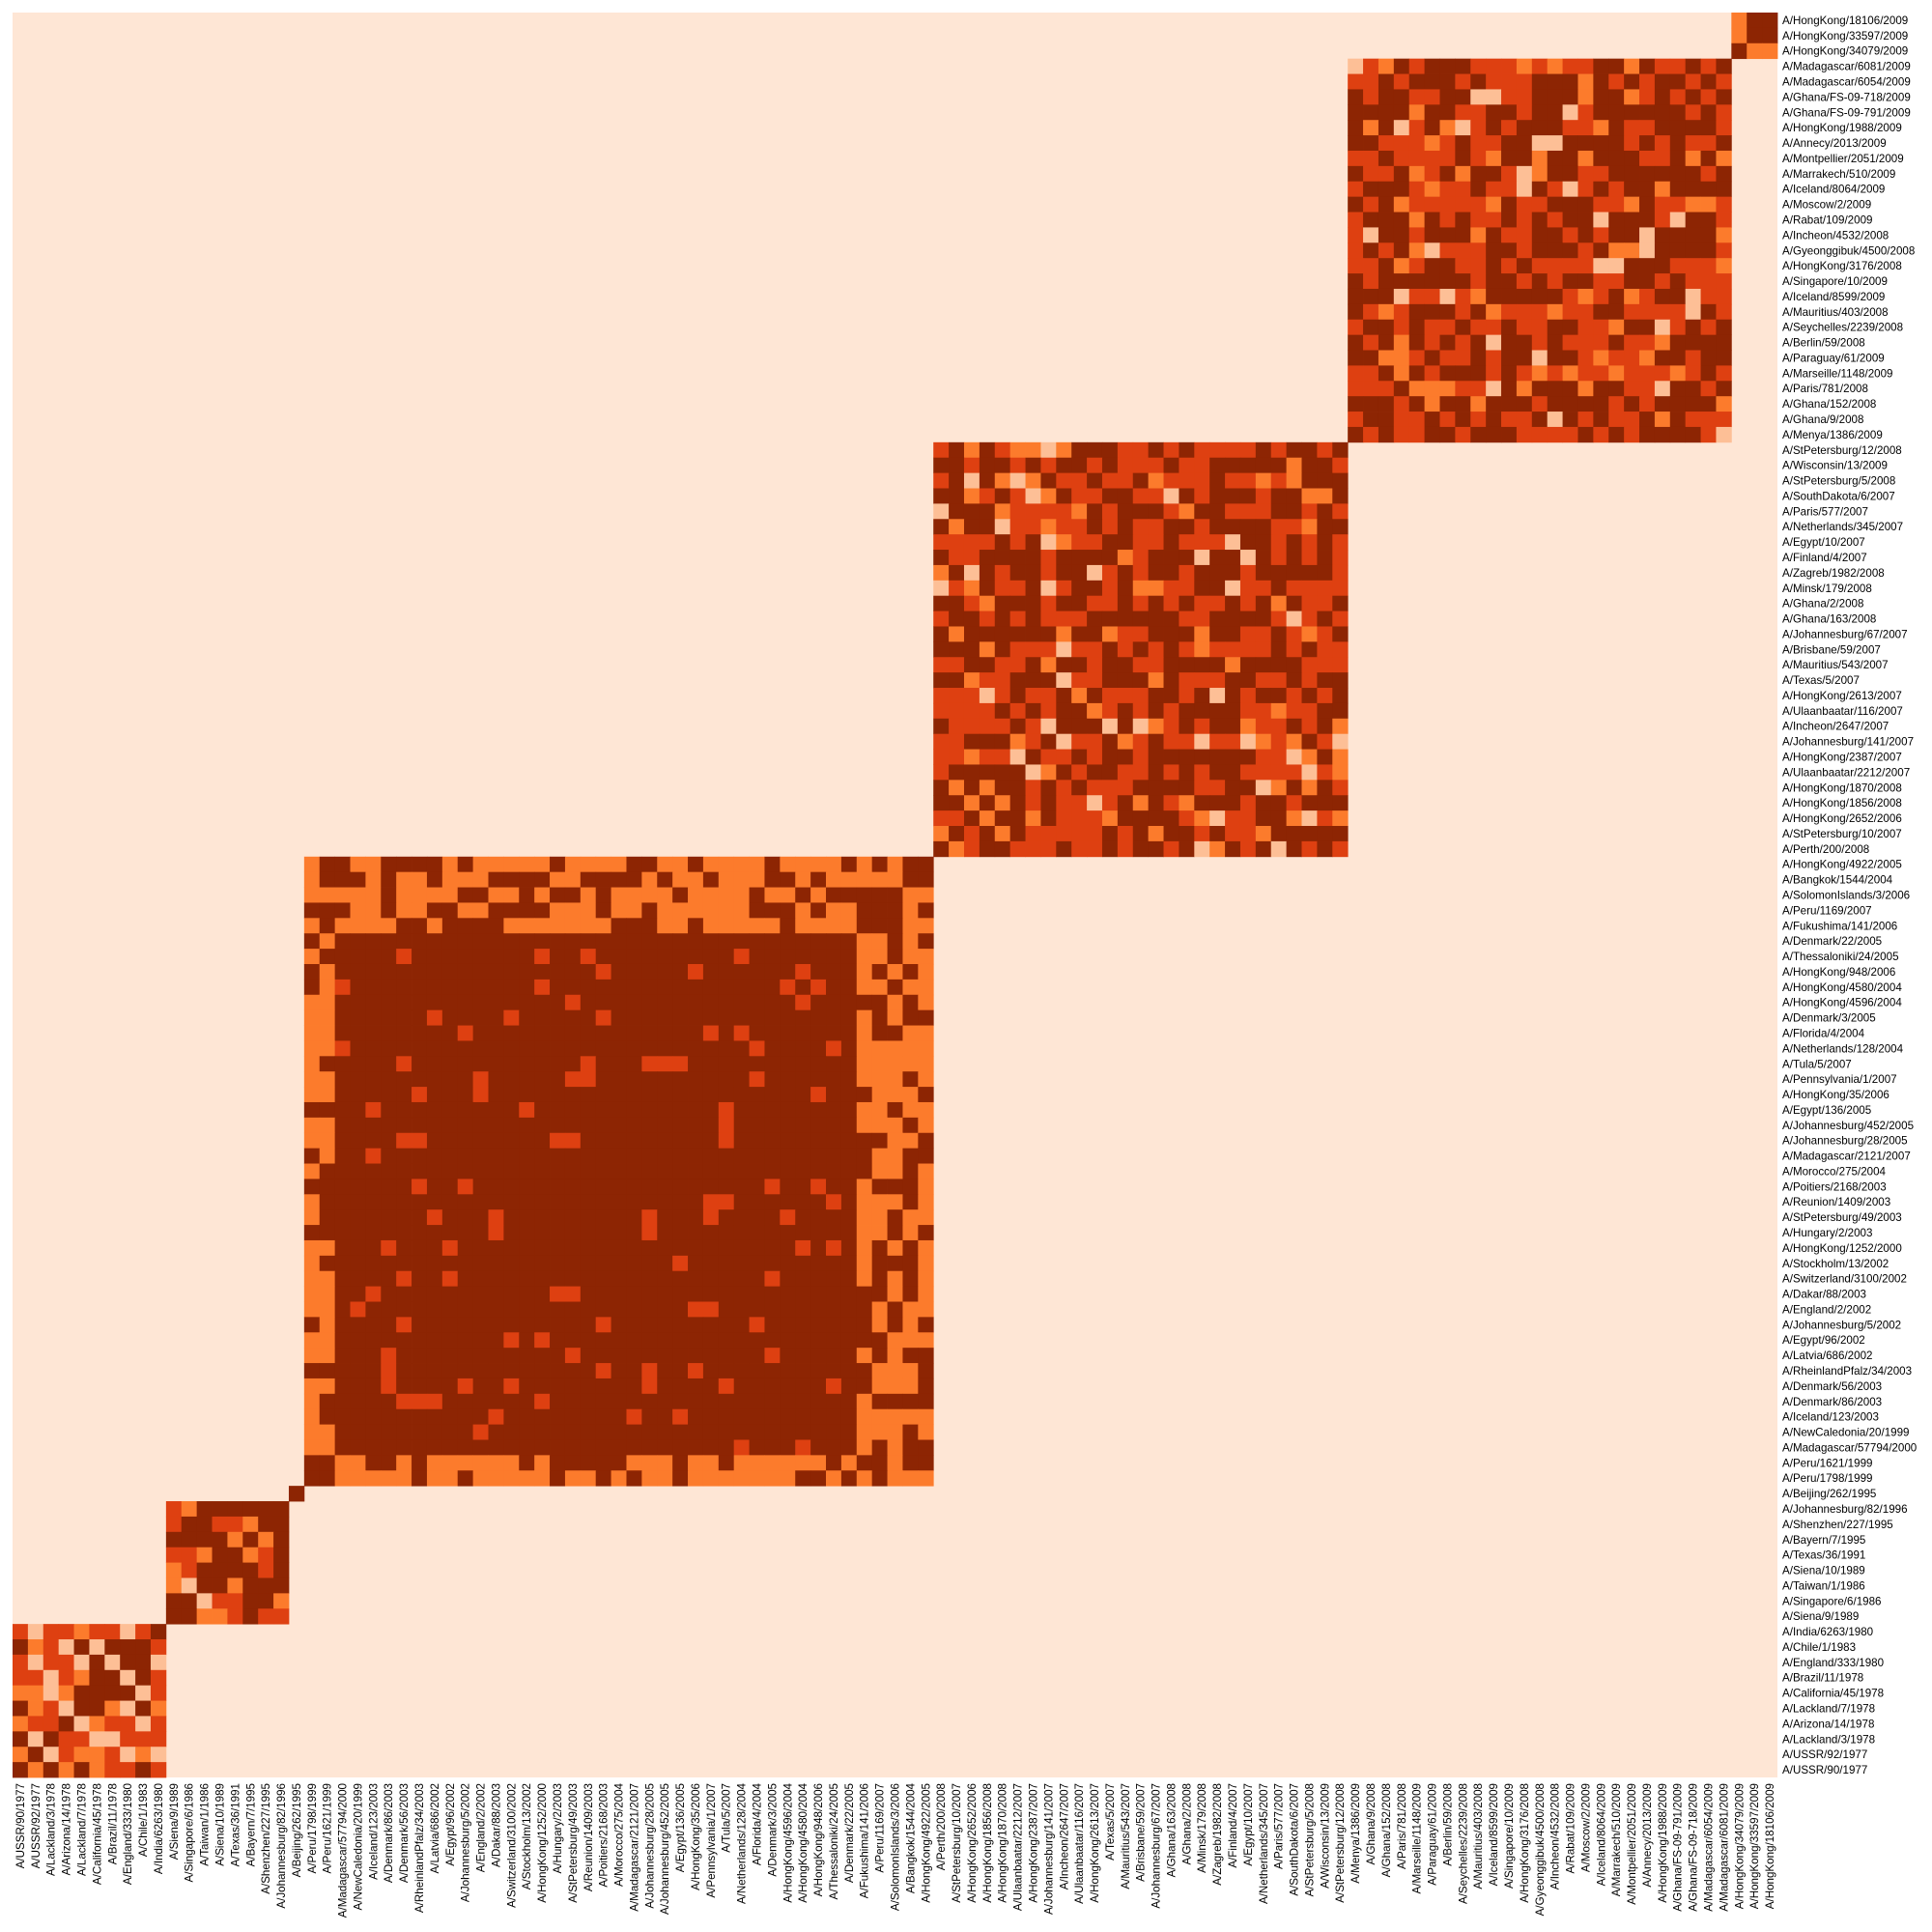 This screenshot has height=1932, width=1932. Describe the element at coordinates (1823, 1585) in the screenshot. I see `row-label: A/Taiwan/1/1986` at that location.